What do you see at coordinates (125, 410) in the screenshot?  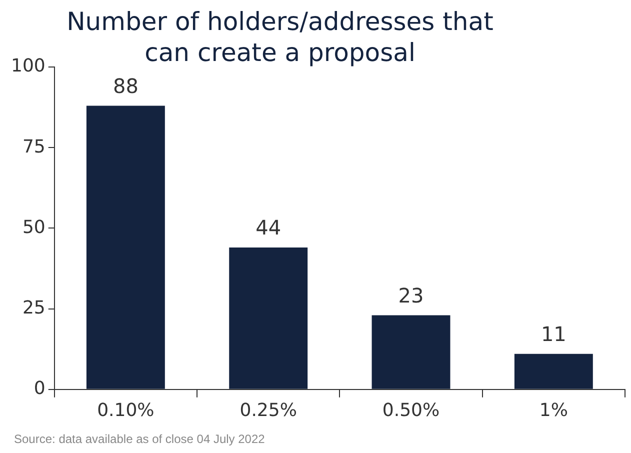 I see `x-tick-label: 0.10%` at bounding box center [125, 410].